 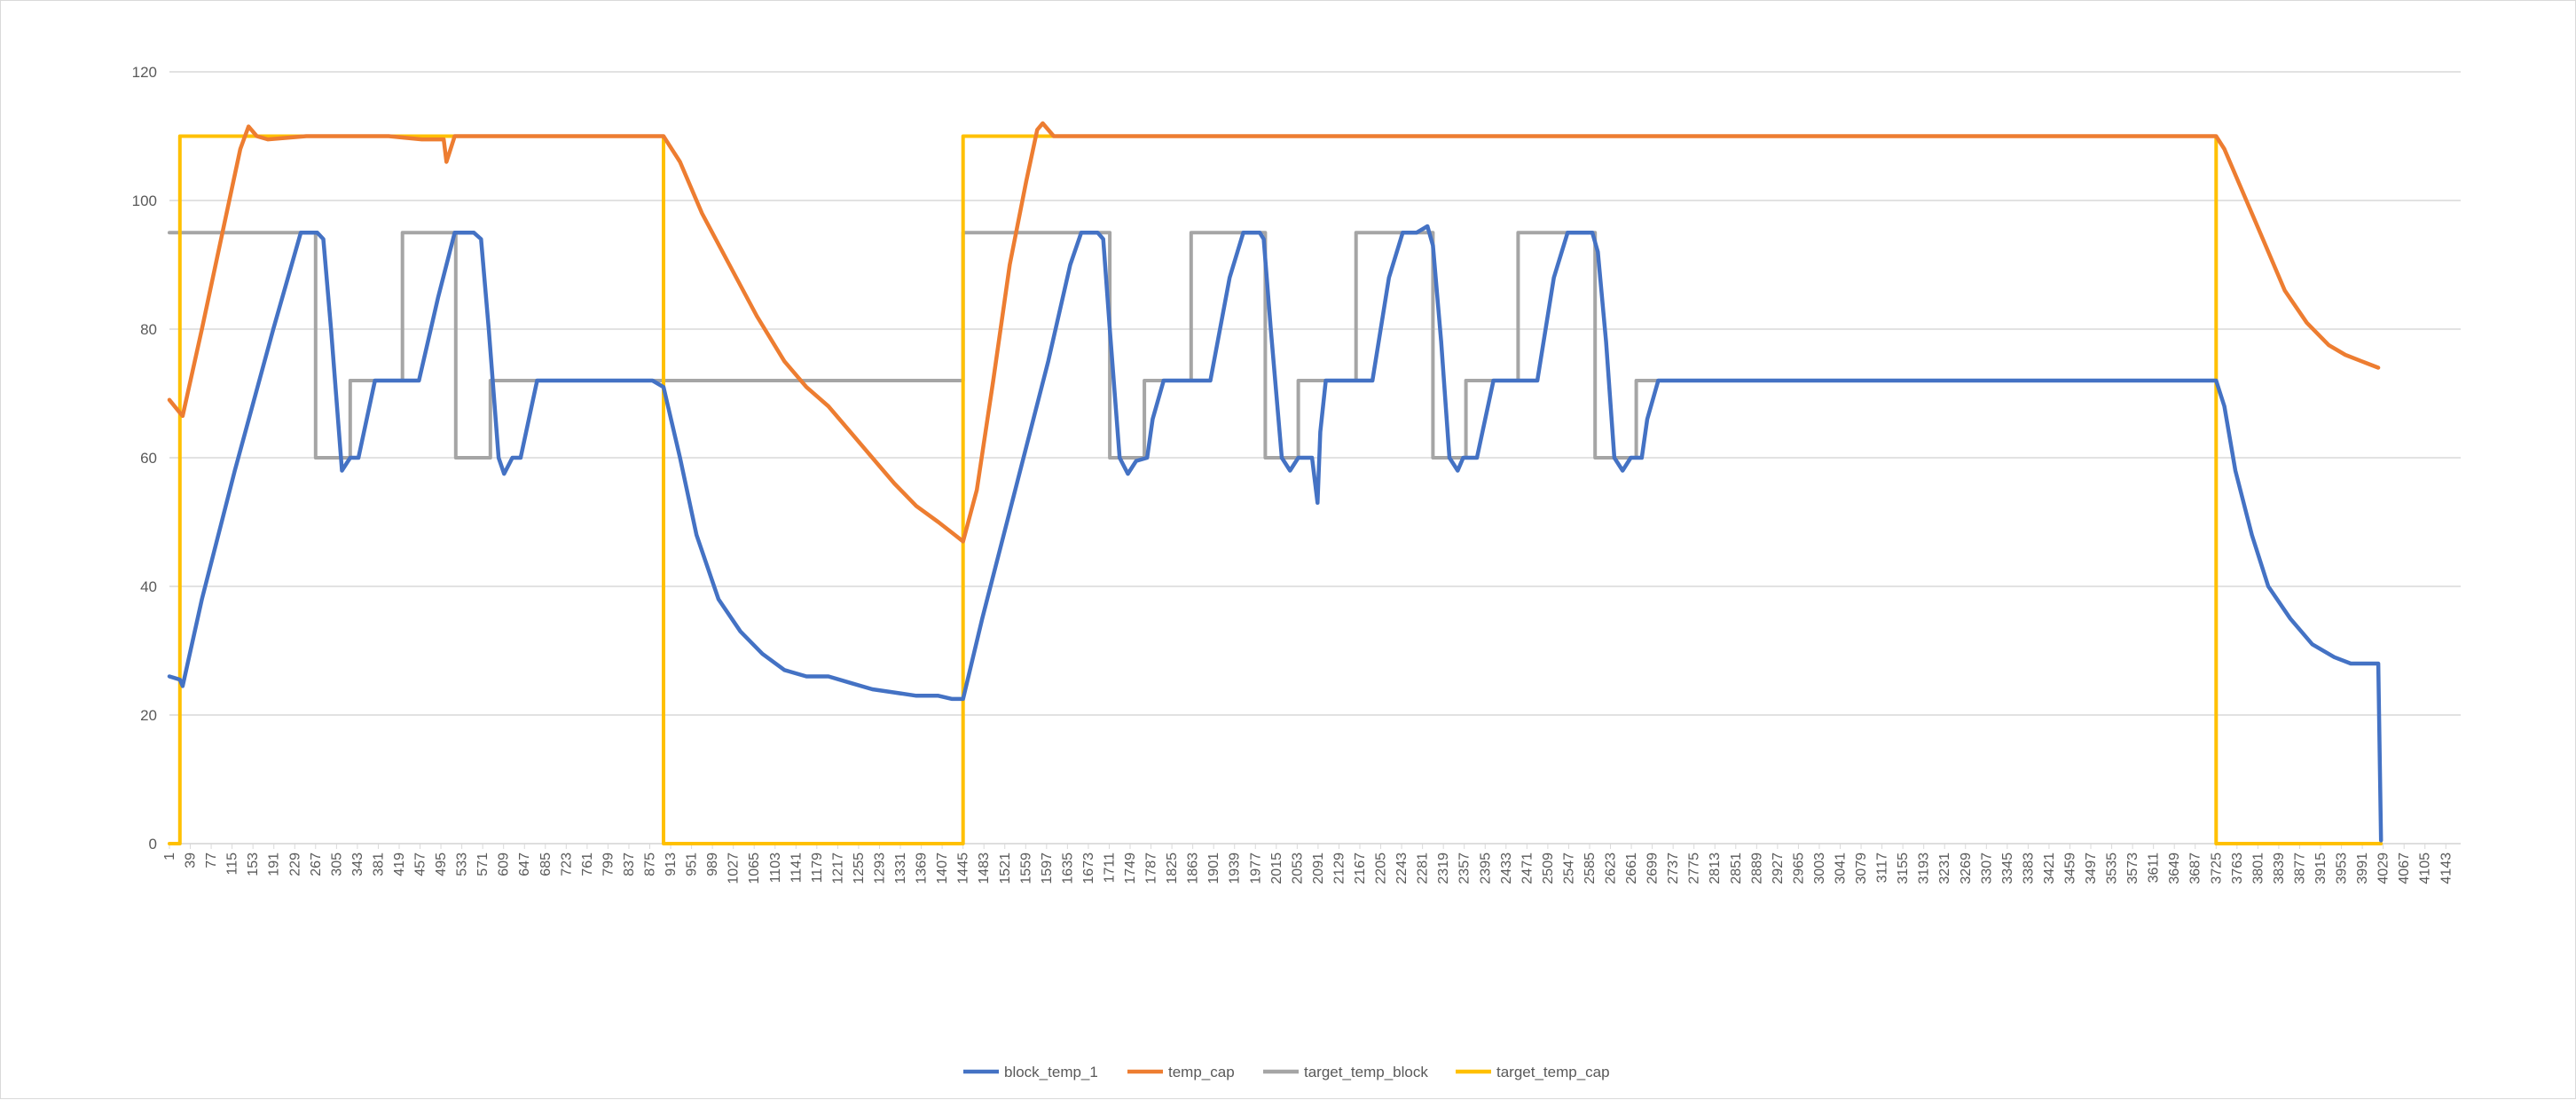 I want to click on x-tick-label: 3421, so click(x=2049, y=868).